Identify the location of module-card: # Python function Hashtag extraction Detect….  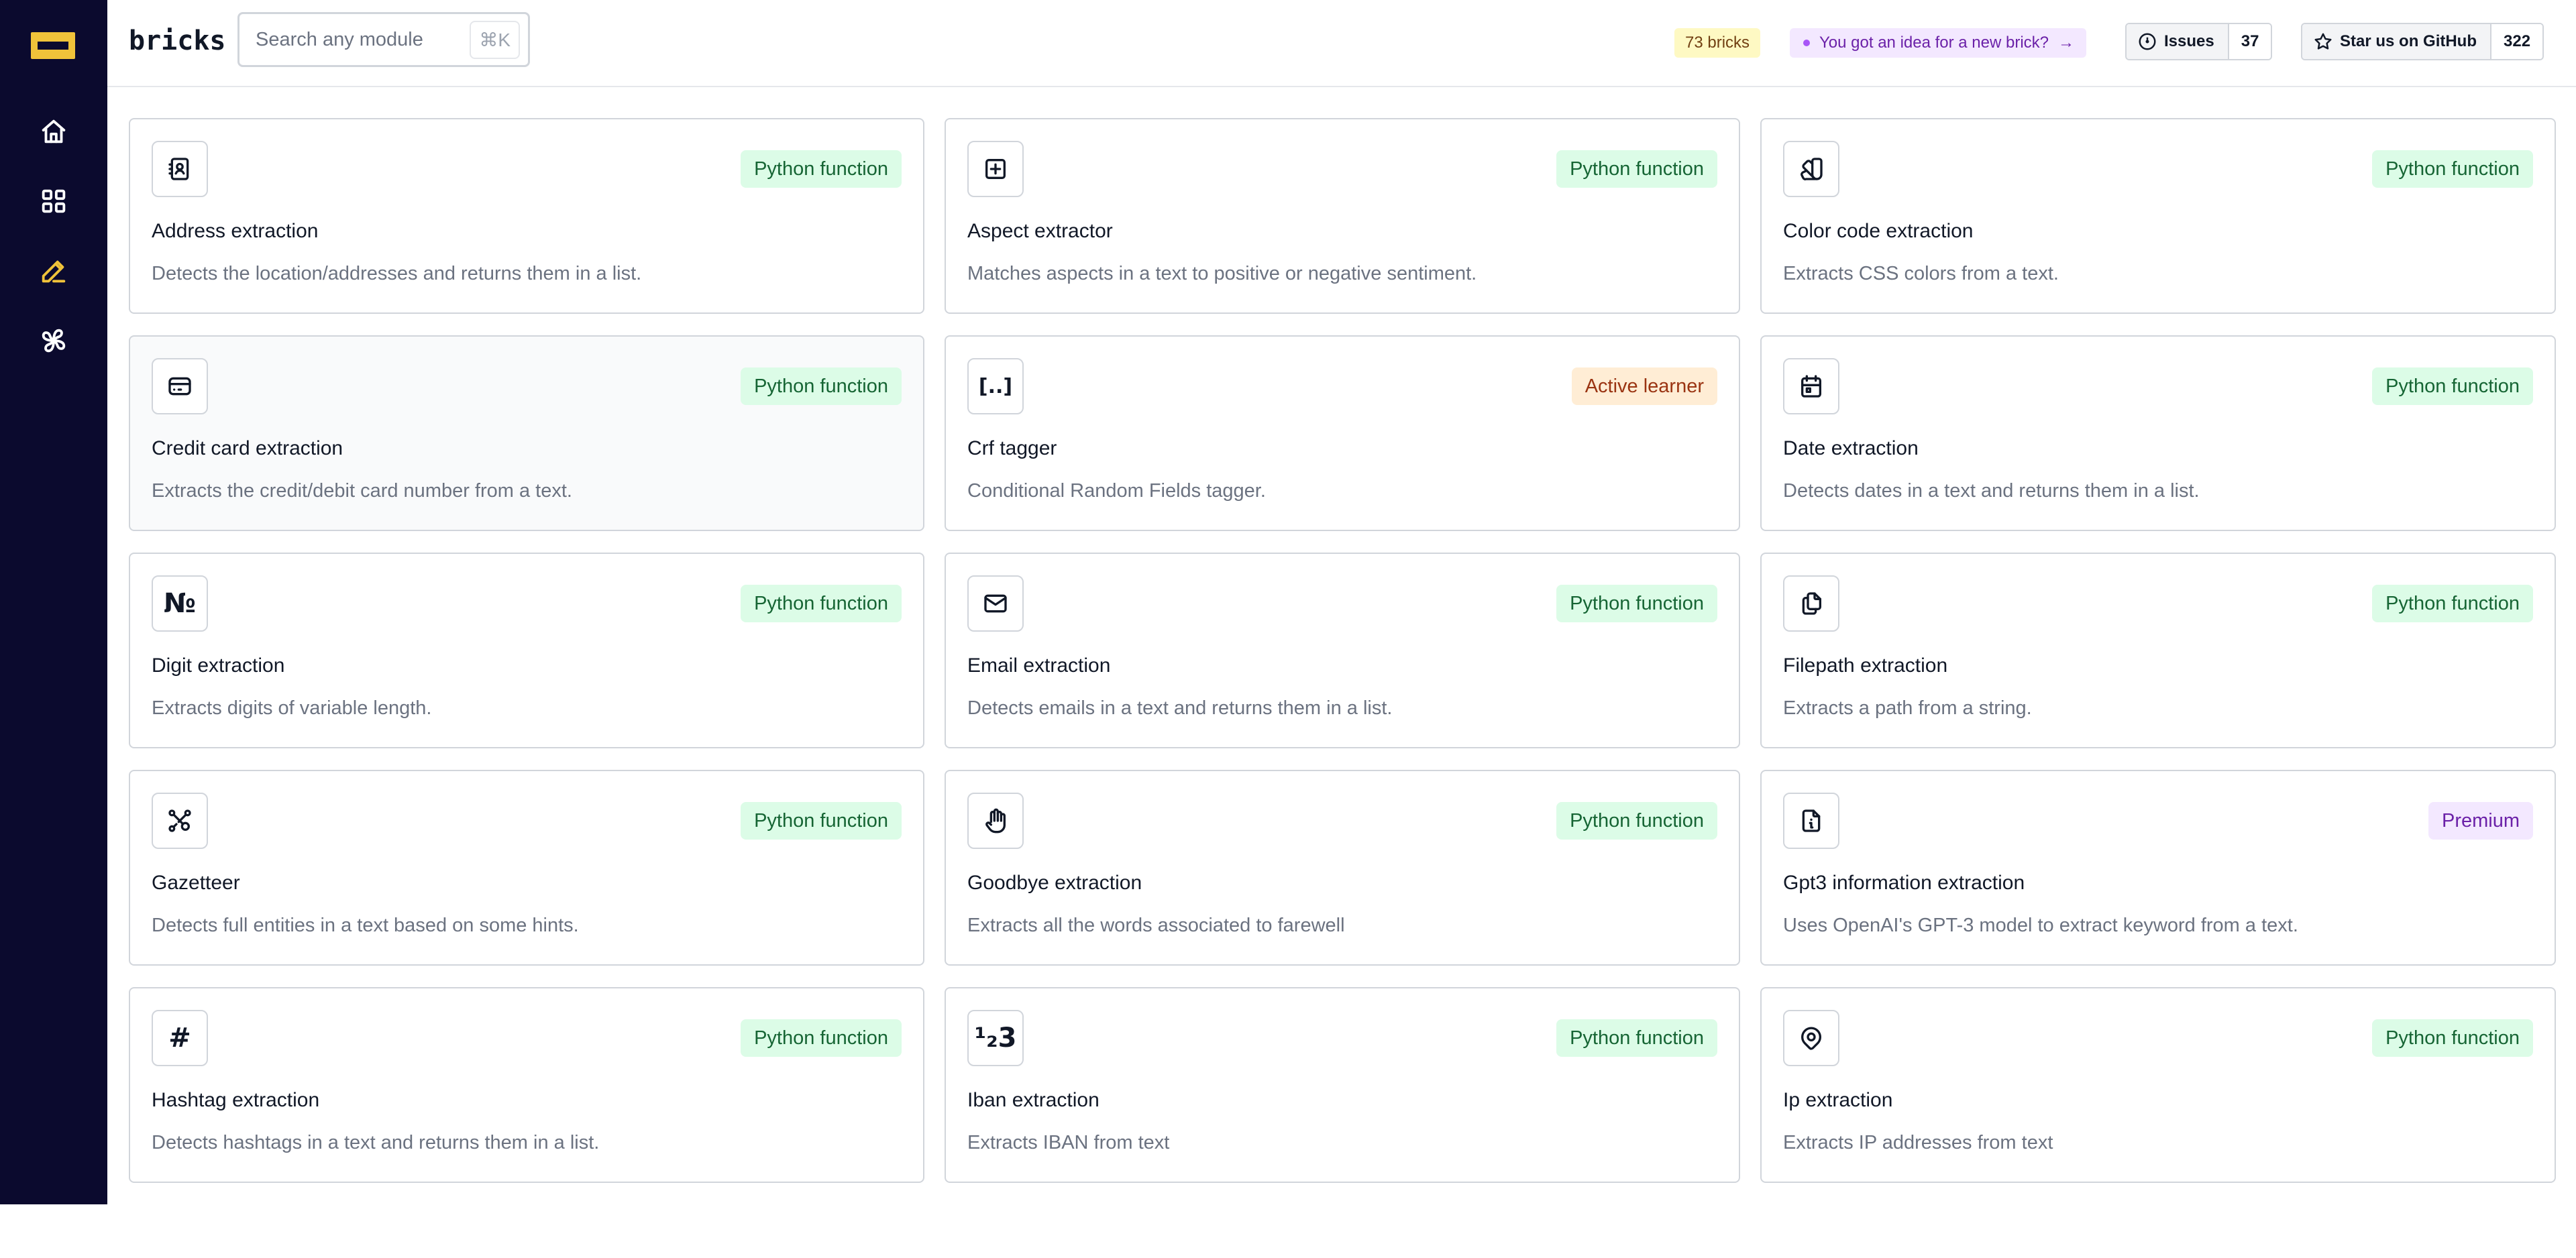
(526, 1085).